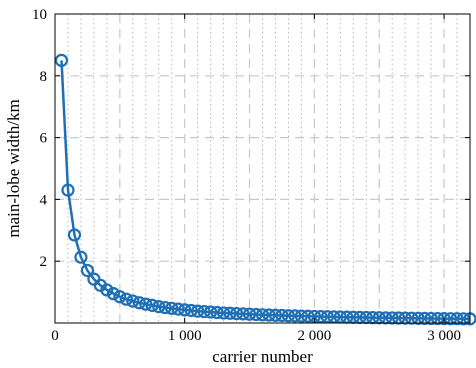 This screenshot has width=476, height=368. What do you see at coordinates (315, 336) in the screenshot?
I see `x-tick-label: 2 000` at bounding box center [315, 336].